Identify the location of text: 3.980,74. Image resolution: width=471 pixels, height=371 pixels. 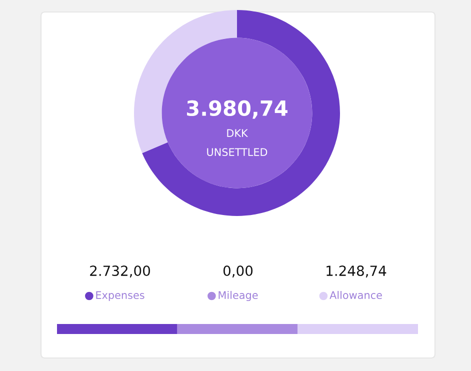
(237, 109).